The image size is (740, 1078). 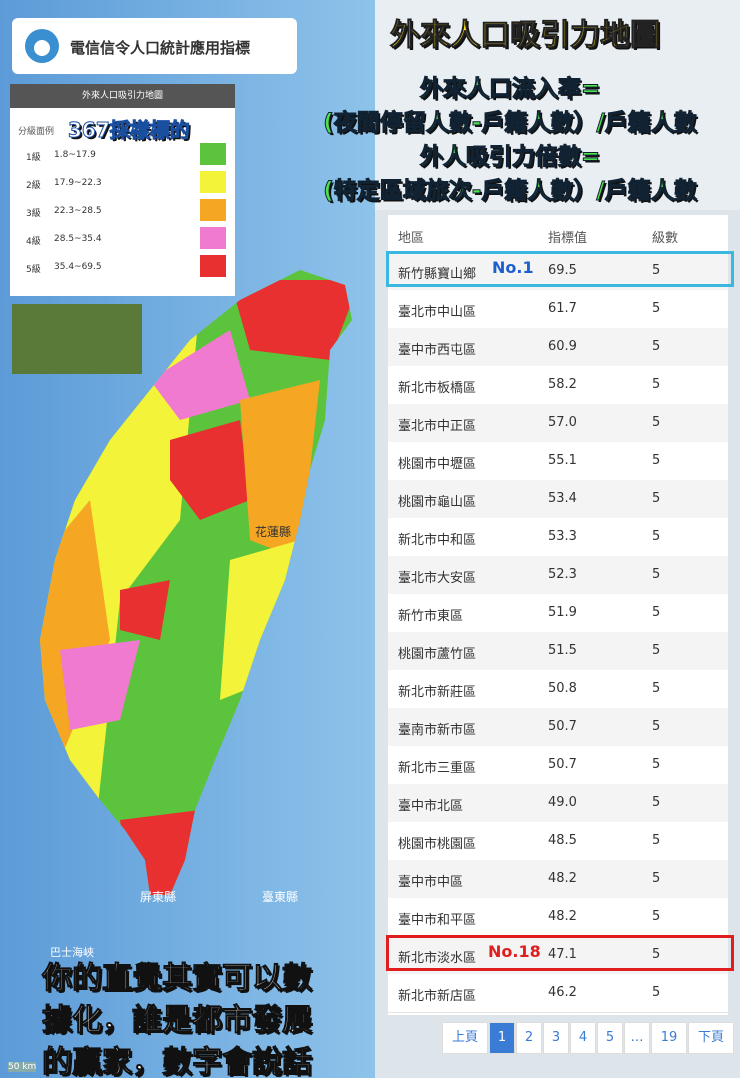 I want to click on table-cell: 臺南市新市區, so click(x=437, y=730).